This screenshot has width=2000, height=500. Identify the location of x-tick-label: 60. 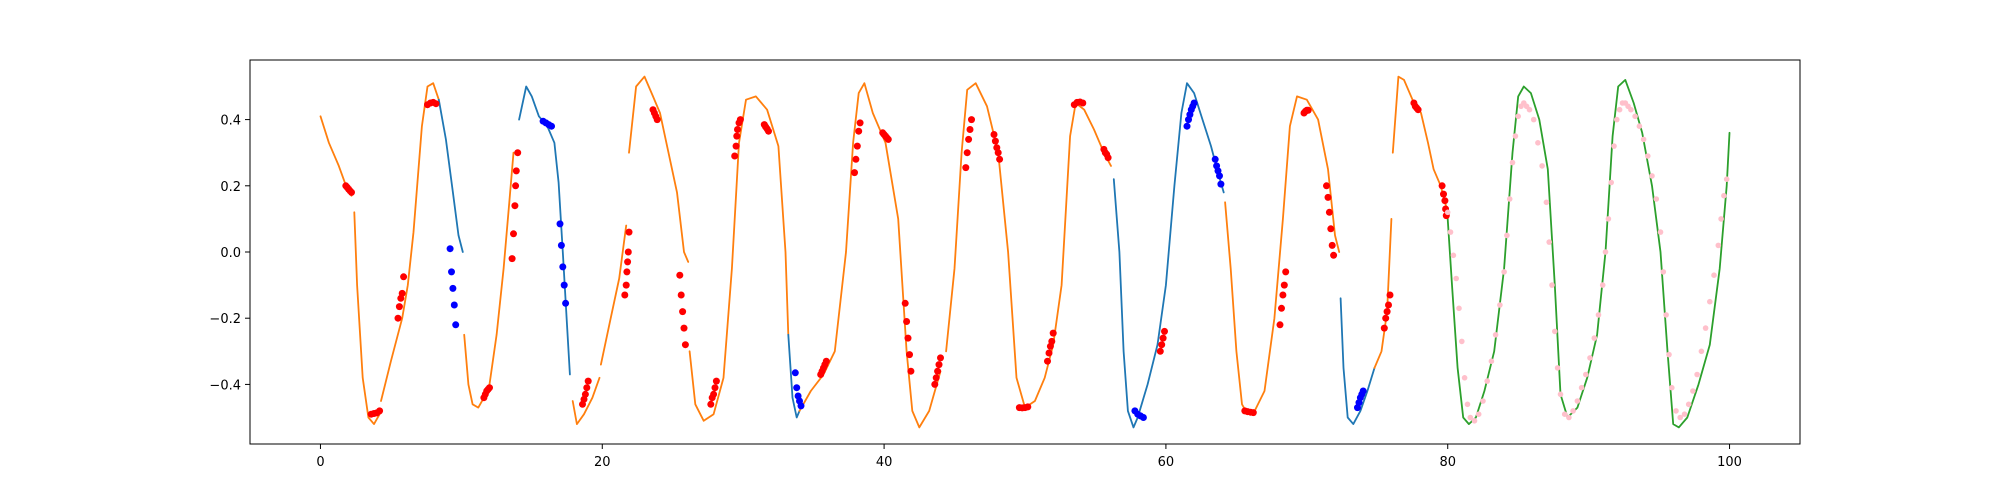
(1166, 462).